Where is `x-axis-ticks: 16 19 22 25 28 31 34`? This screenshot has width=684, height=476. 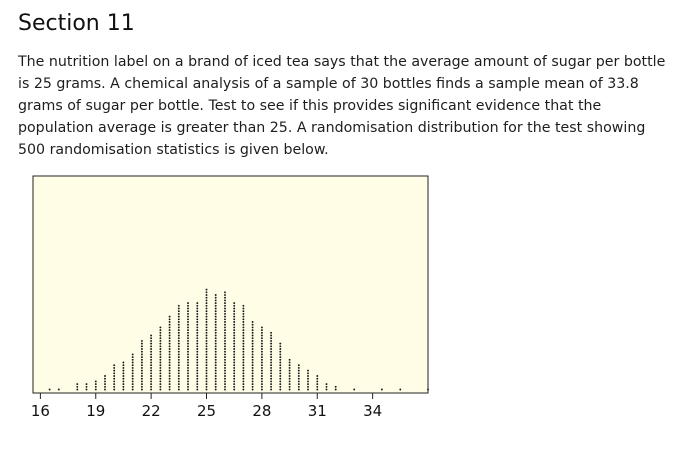 x-axis-ticks: 16 19 22 25 28 31 34 is located at coordinates (206, 406).